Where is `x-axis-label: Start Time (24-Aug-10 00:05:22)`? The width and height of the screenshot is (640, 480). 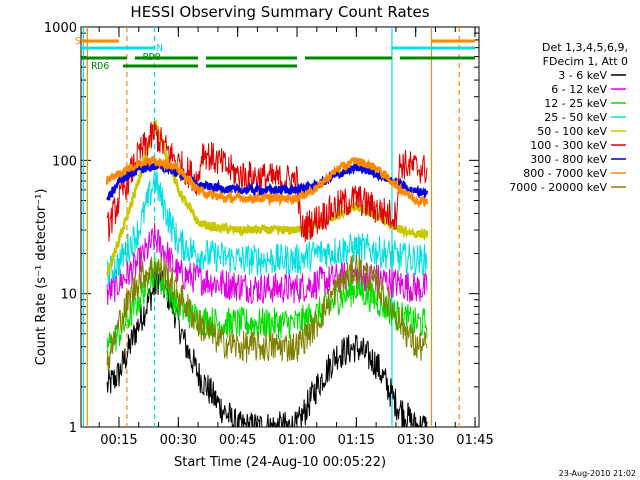
x-axis-label: Start Time (24-Aug-10 00:05:22) is located at coordinates (280, 462).